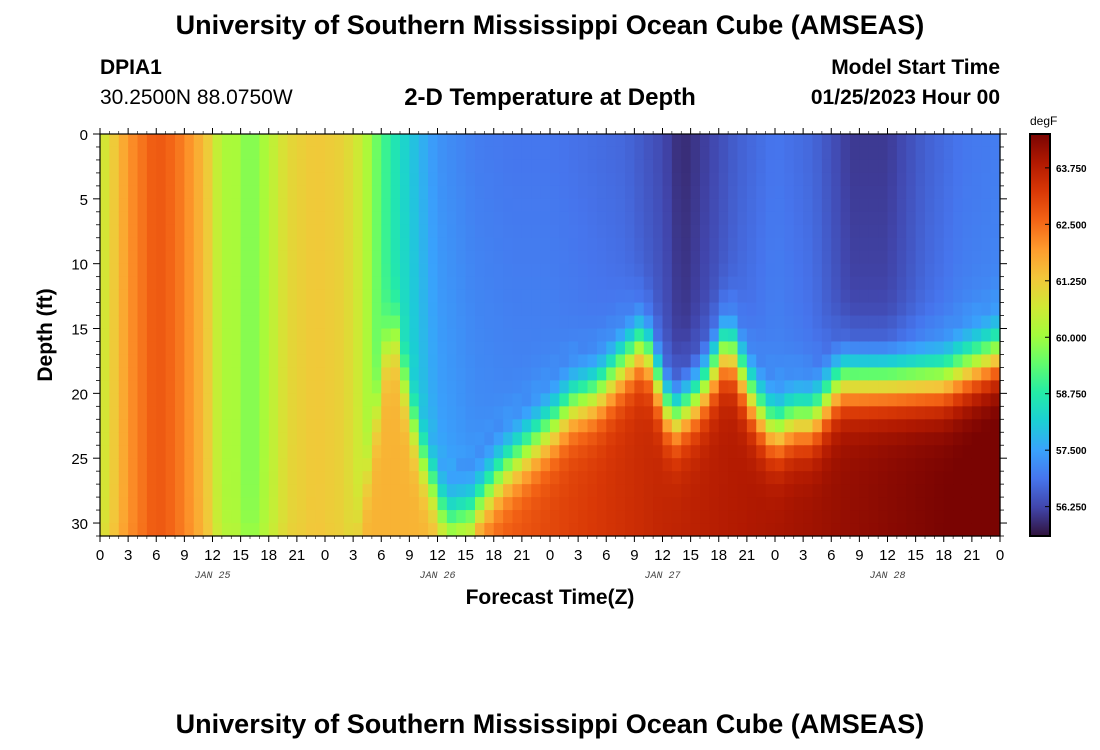 Image resolution: width=1100 pixels, height=750 pixels. I want to click on colorbar-tick-label: 63.750, so click(1071, 169).